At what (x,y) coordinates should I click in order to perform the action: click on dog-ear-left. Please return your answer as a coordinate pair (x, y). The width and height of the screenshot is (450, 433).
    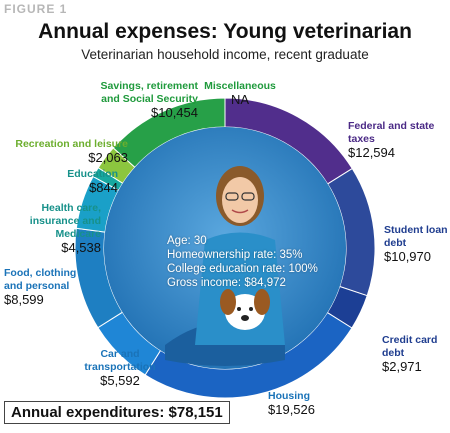
    Looking at the image, I should click on (228, 302).